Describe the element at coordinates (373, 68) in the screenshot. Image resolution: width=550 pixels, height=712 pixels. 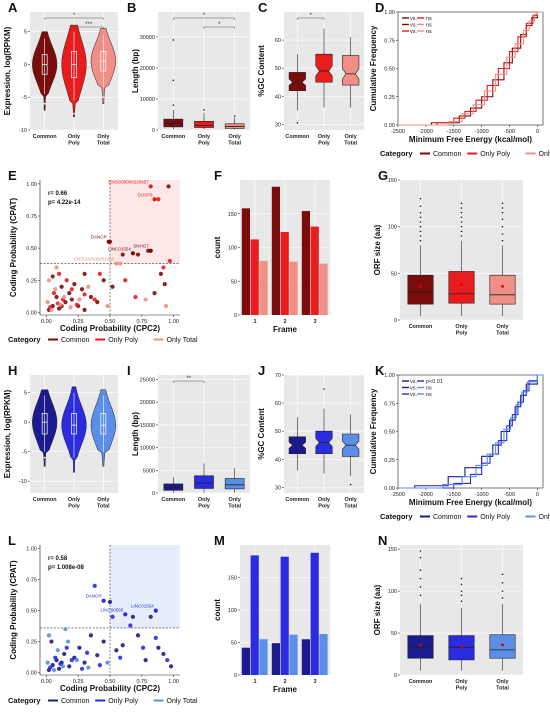
I see `y-axis-title: Cumulative Frequency` at that location.